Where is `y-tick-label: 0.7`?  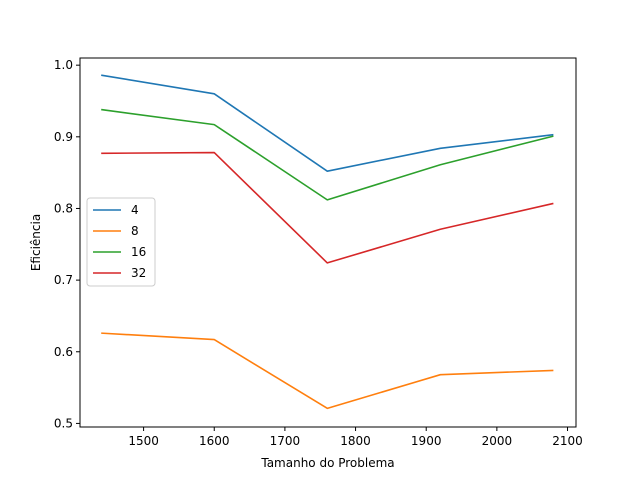
y-tick-label: 0.7 is located at coordinates (63, 280).